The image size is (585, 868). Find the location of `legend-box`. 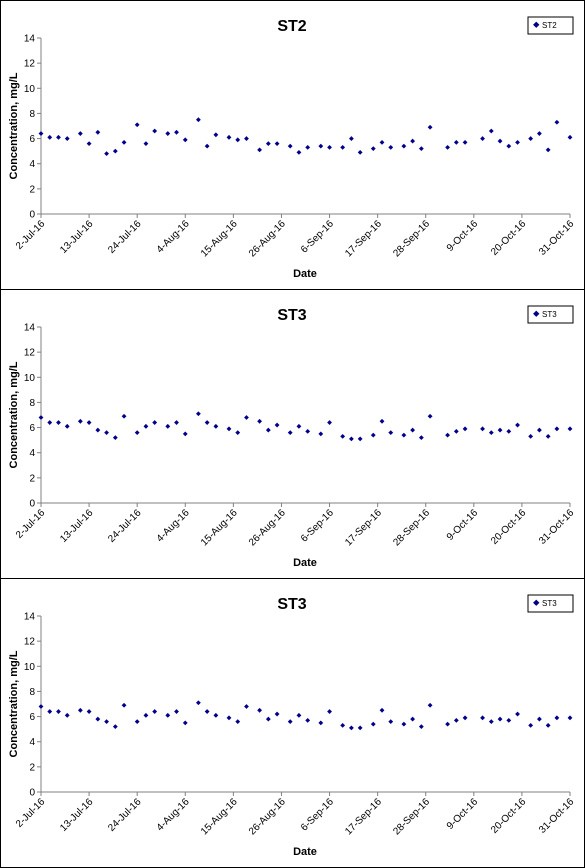

legend-box is located at coordinates (550, 314).